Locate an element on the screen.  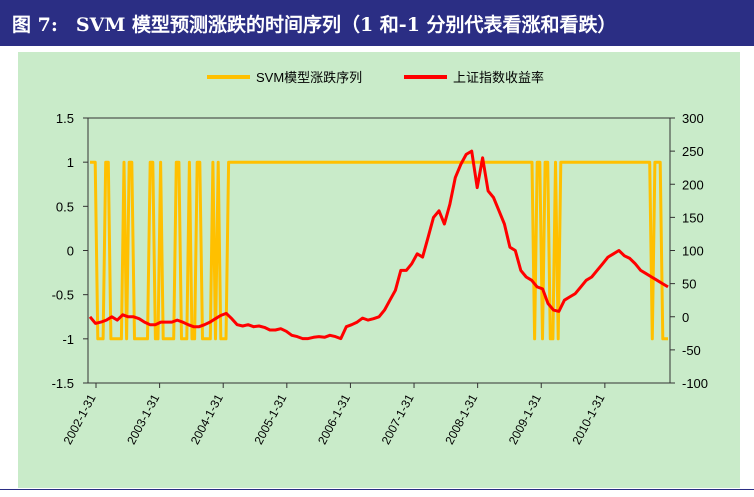
right-axis-tick-label: 0 is located at coordinates (685, 317).